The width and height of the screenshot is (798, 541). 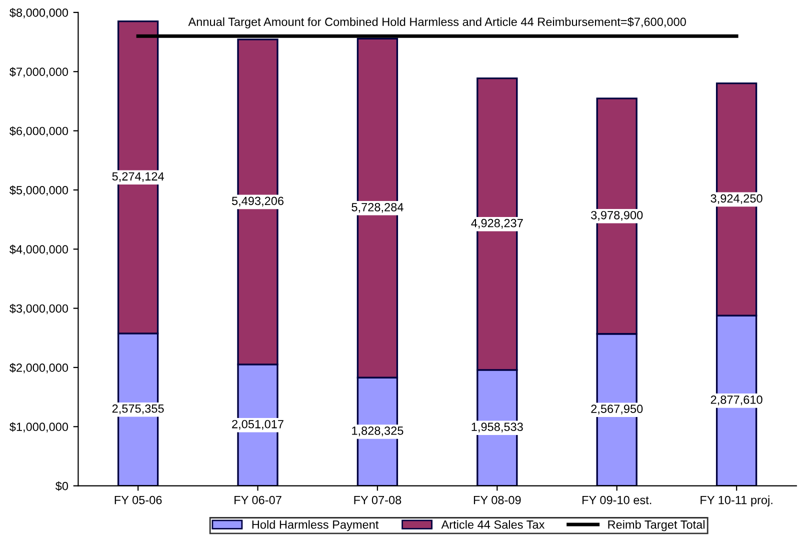 What do you see at coordinates (378, 500) in the screenshot?
I see `x-tick-label: FY 07-08` at bounding box center [378, 500].